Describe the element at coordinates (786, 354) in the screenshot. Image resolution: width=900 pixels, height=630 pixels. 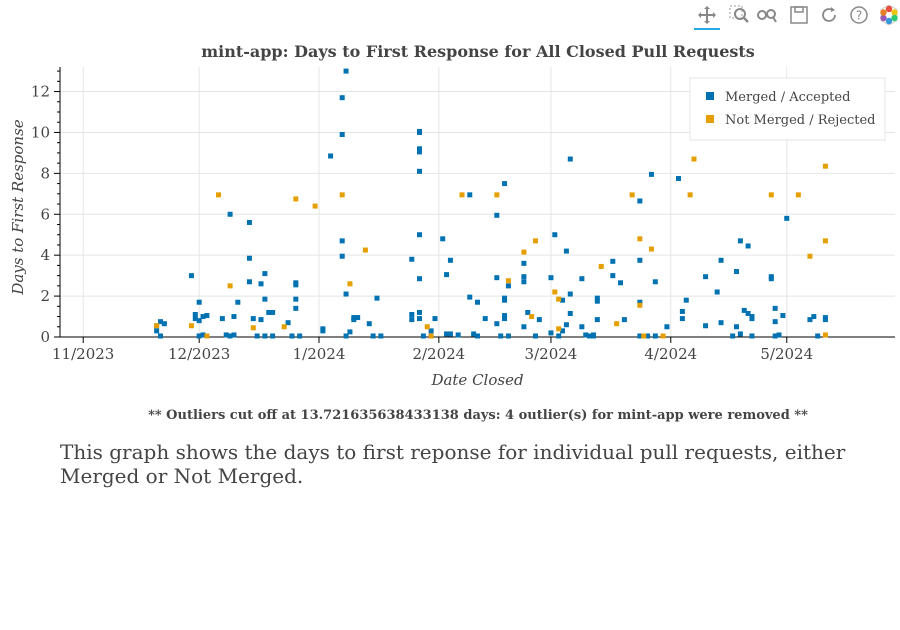
I see `x-tick-label: 5/2024` at that location.